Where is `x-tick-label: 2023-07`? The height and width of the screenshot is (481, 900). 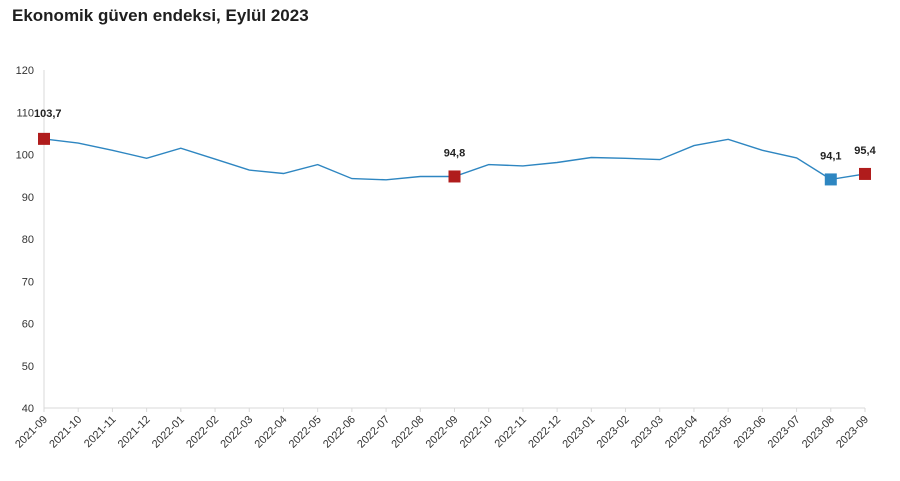
x-tick-label: 2023-07 is located at coordinates (784, 432).